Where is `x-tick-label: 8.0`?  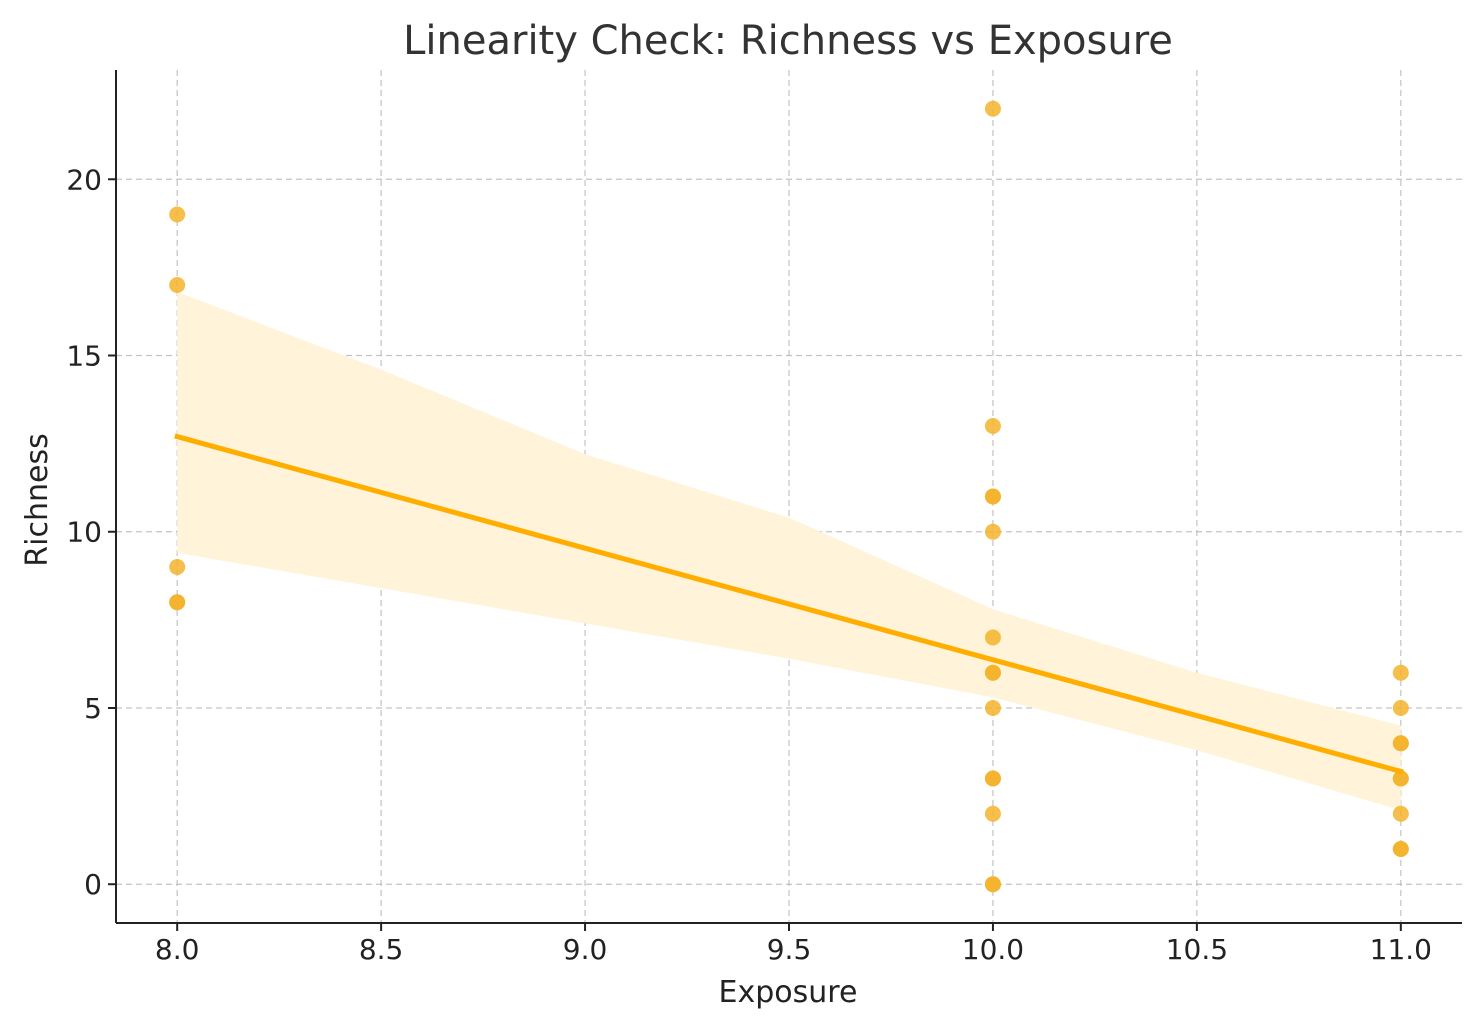
x-tick-label: 8.0 is located at coordinates (177, 949).